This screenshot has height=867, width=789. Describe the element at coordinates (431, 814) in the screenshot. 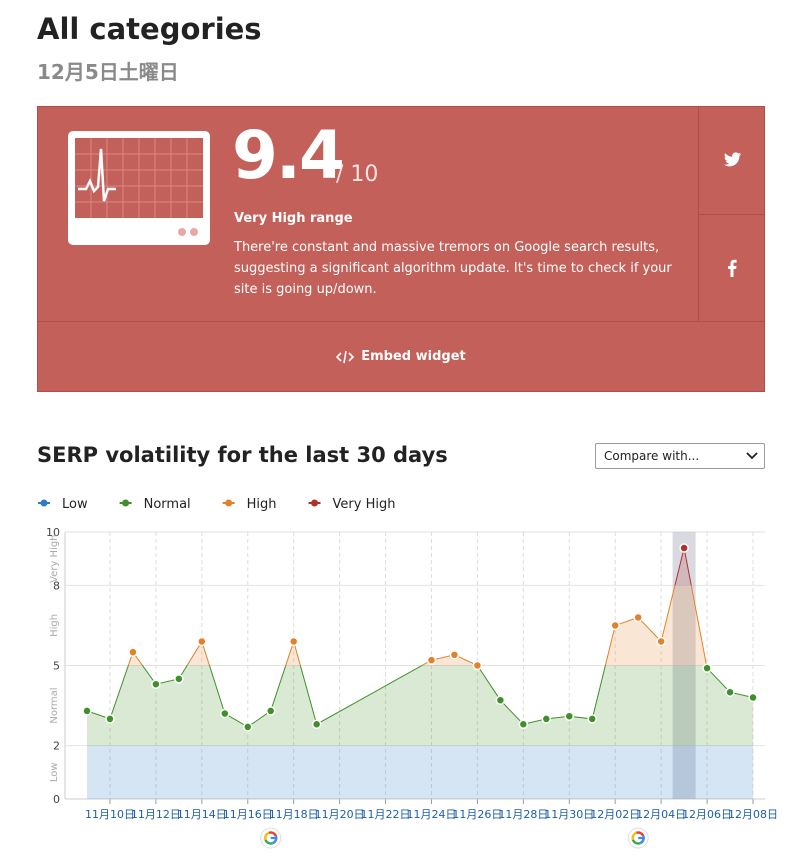

I see `x-tick-label: 11月24日` at that location.